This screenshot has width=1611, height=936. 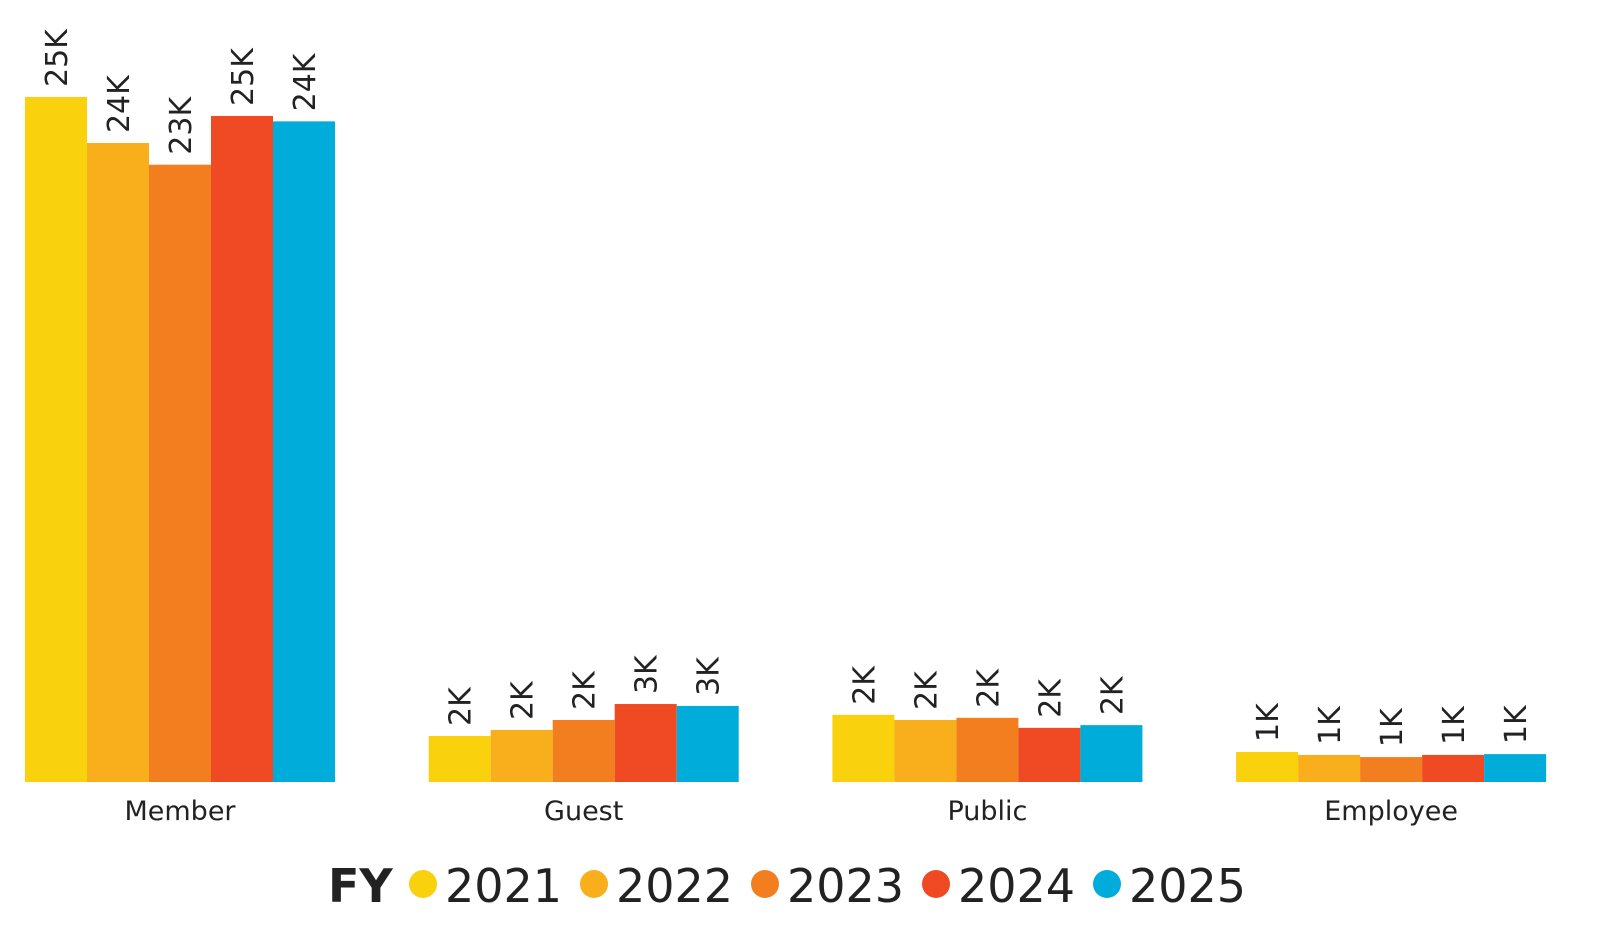 What do you see at coordinates (503, 886) in the screenshot?
I see `legend-label: 2021` at bounding box center [503, 886].